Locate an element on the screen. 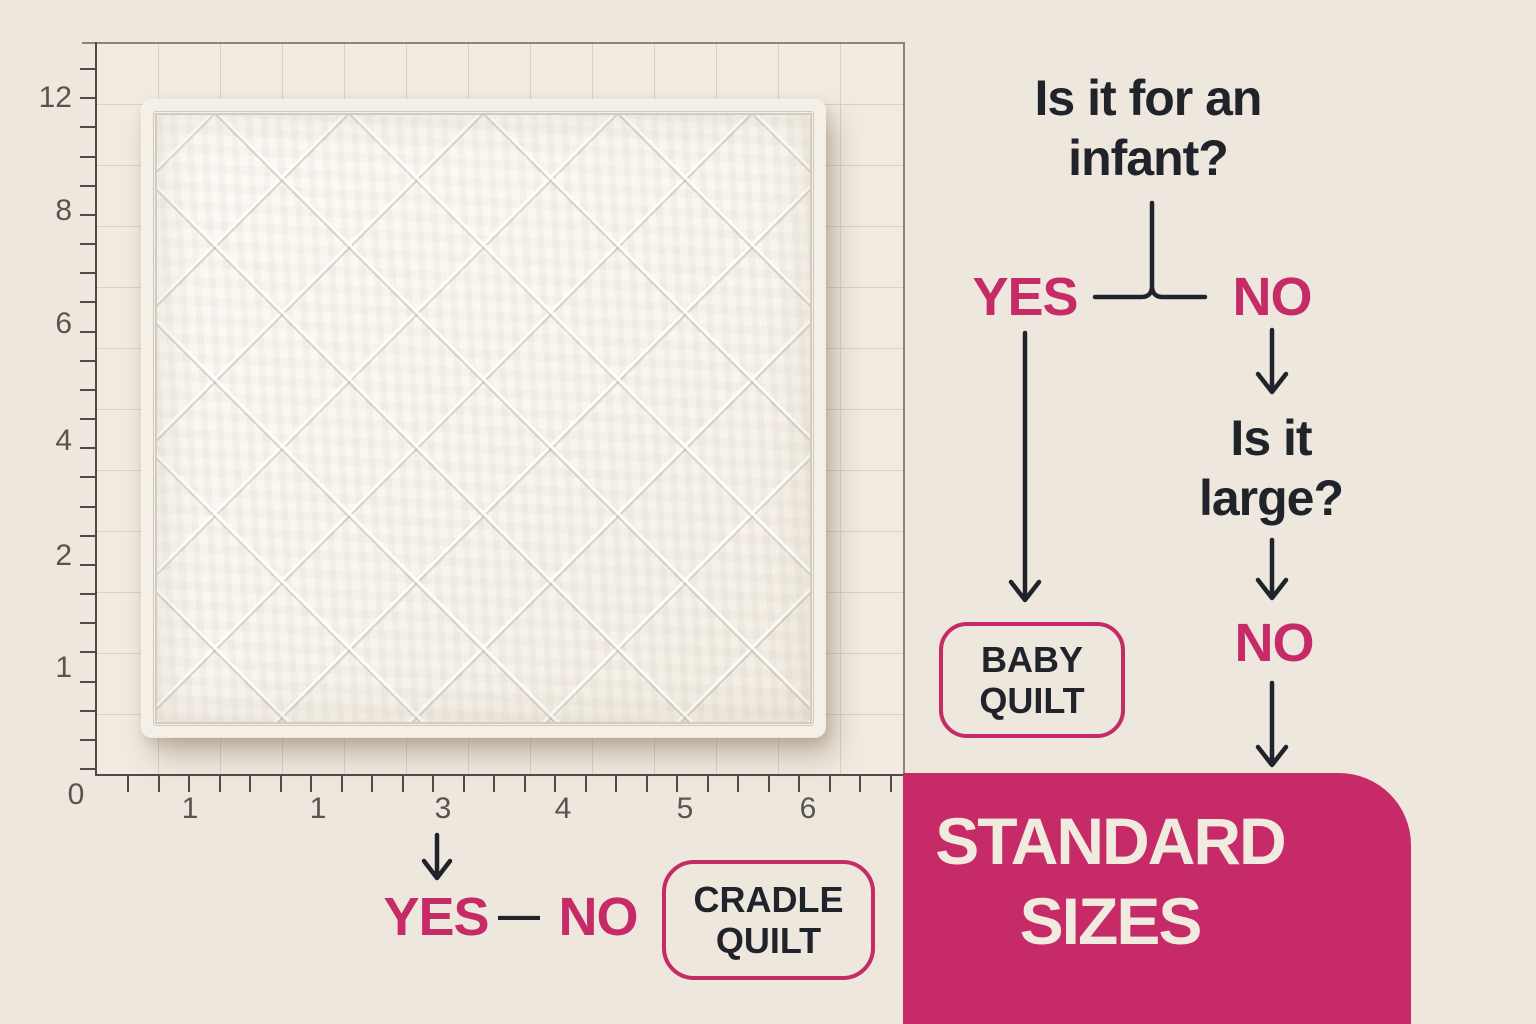 Image resolution: width=1536 pixels, height=1024 pixels. y-axis-label: 6 is located at coordinates (63, 323).